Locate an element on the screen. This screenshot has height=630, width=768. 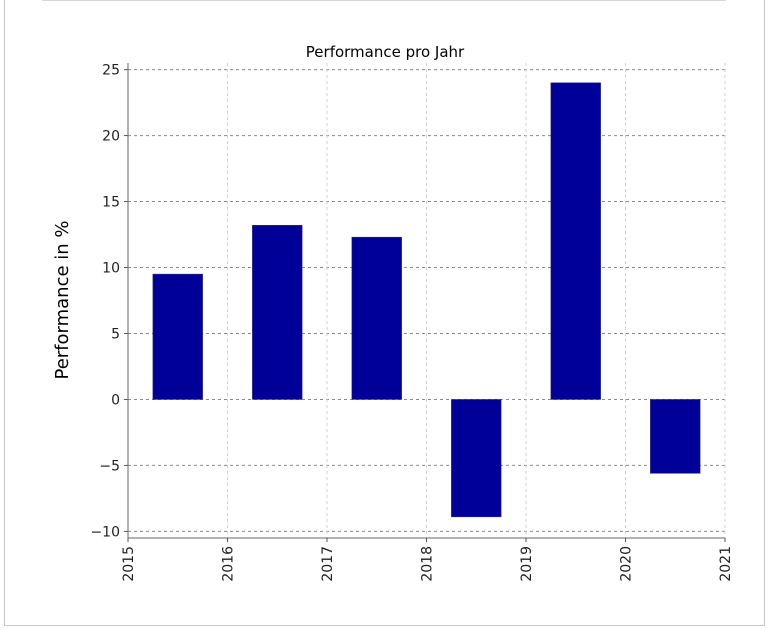
x-tick-labels: 2015 2016 2017 2018 2019 2020 2021 is located at coordinates (427, 564).